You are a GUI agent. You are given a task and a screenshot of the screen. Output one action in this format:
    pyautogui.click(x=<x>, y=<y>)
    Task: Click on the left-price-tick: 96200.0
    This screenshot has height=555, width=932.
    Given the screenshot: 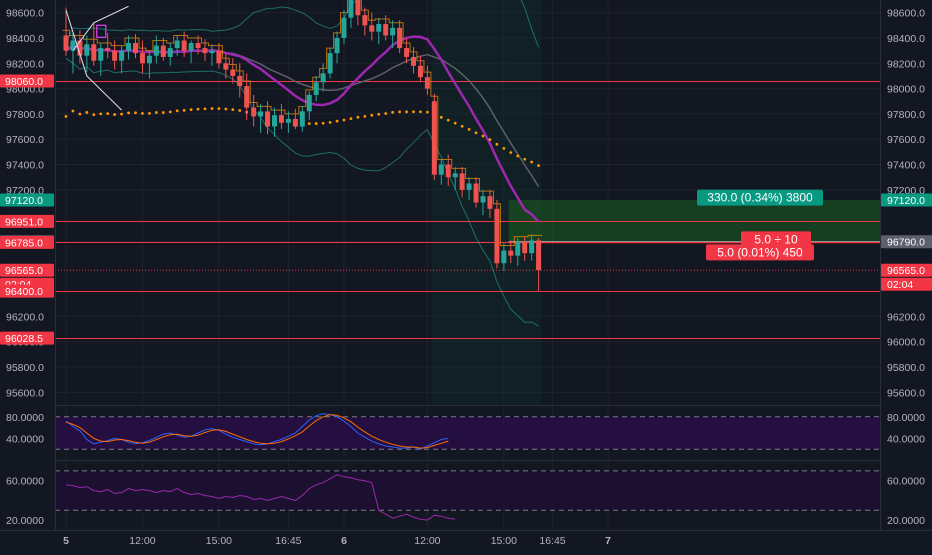 What is the action you would take?
    pyautogui.click(x=25, y=317)
    